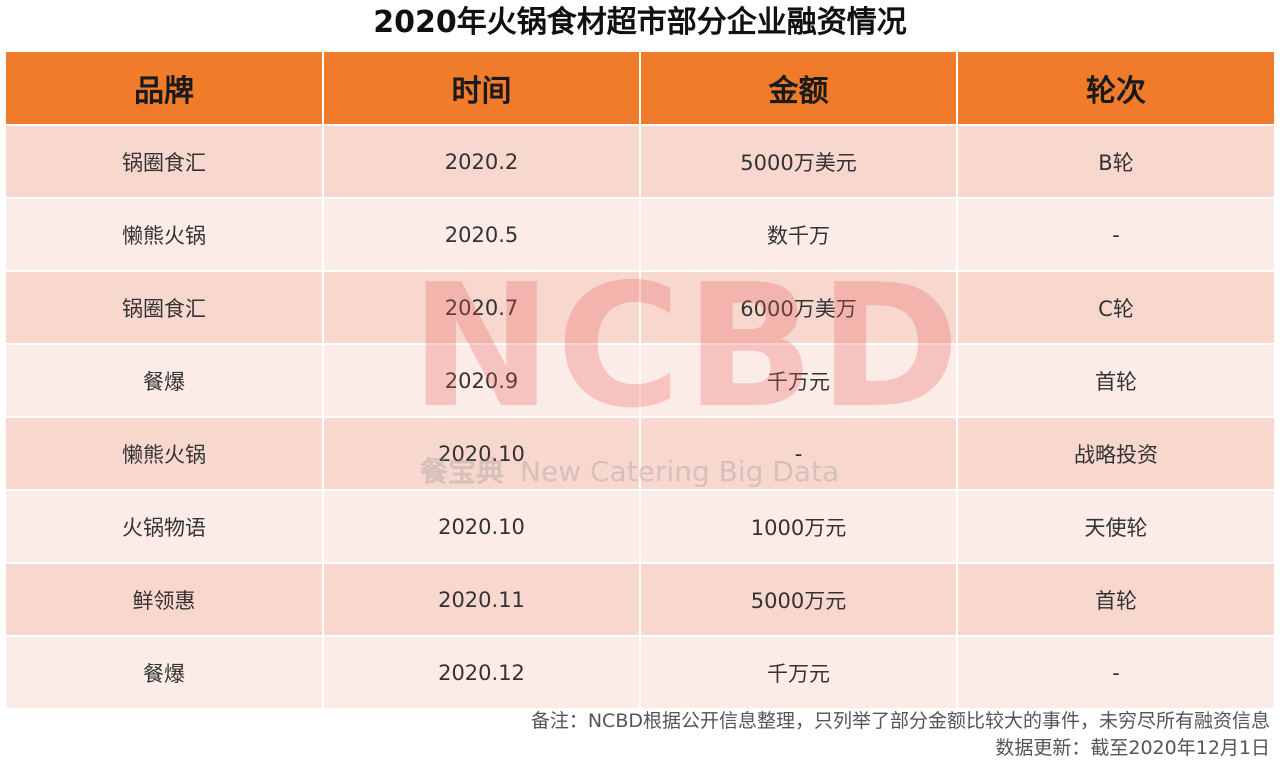  I want to click on table-row: 火锅物语 2020.10 1000万元 天使轮, so click(640, 526).